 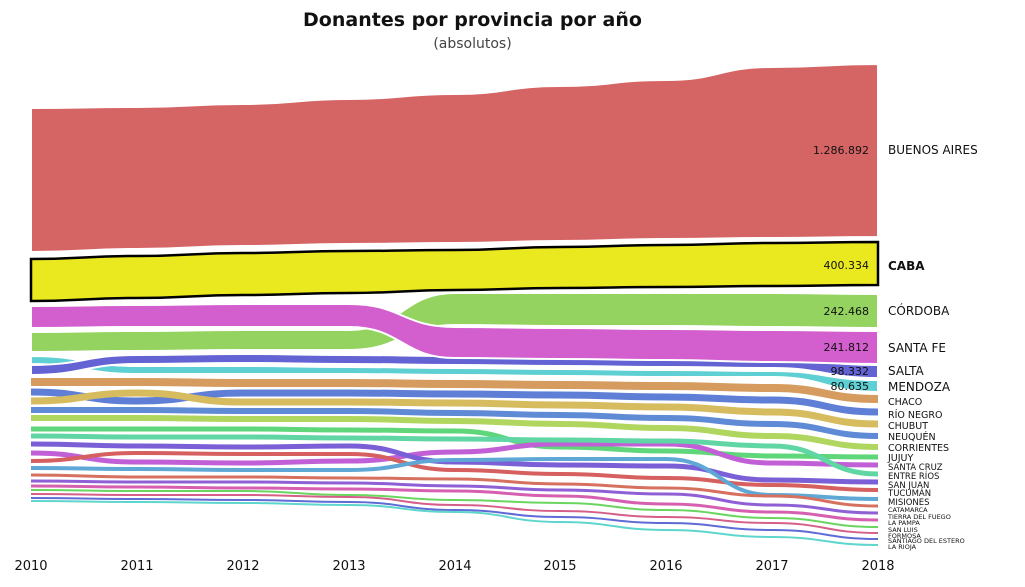 I want to click on series-line-chaco, so click(x=455, y=390).